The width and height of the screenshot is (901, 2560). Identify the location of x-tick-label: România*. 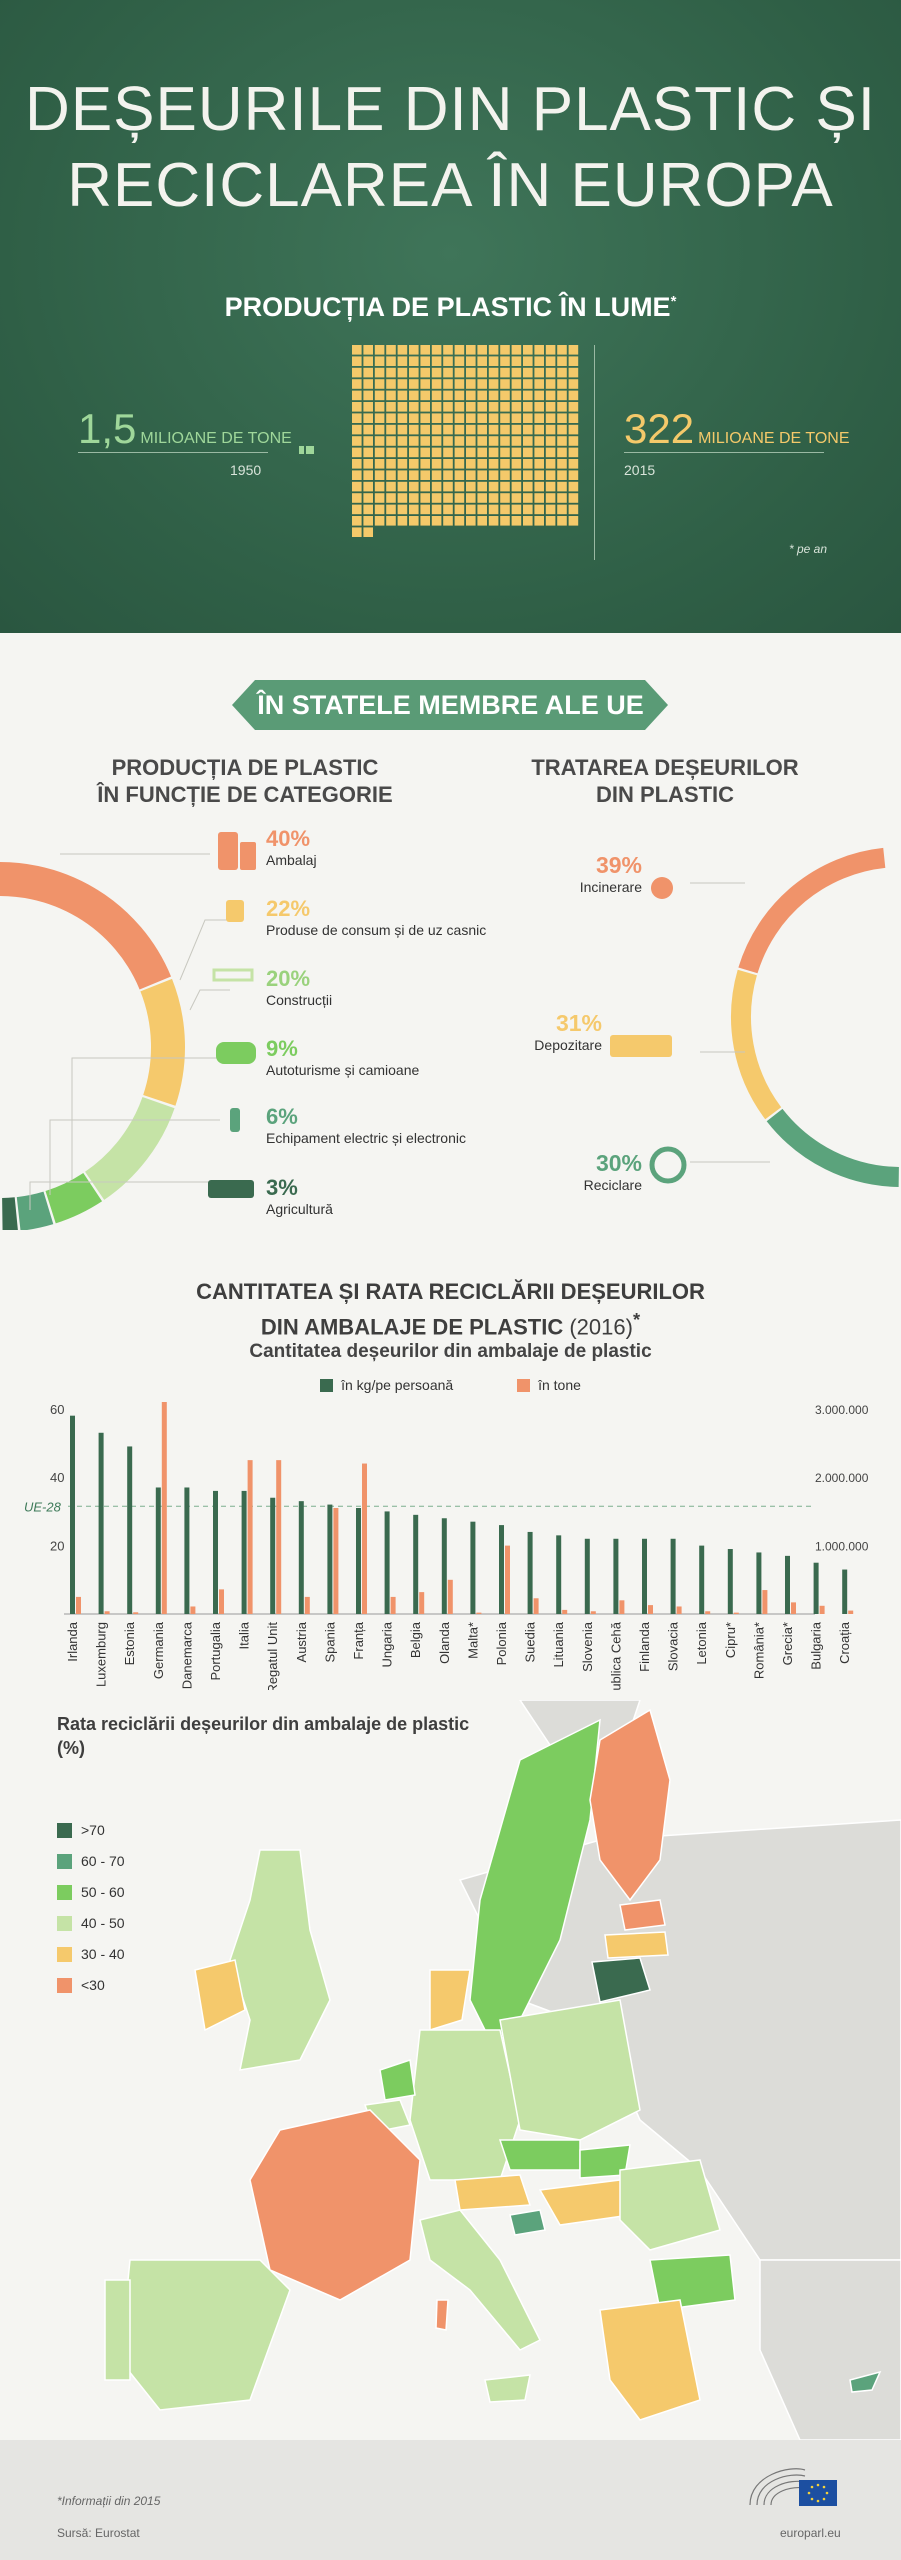
(758, 1650).